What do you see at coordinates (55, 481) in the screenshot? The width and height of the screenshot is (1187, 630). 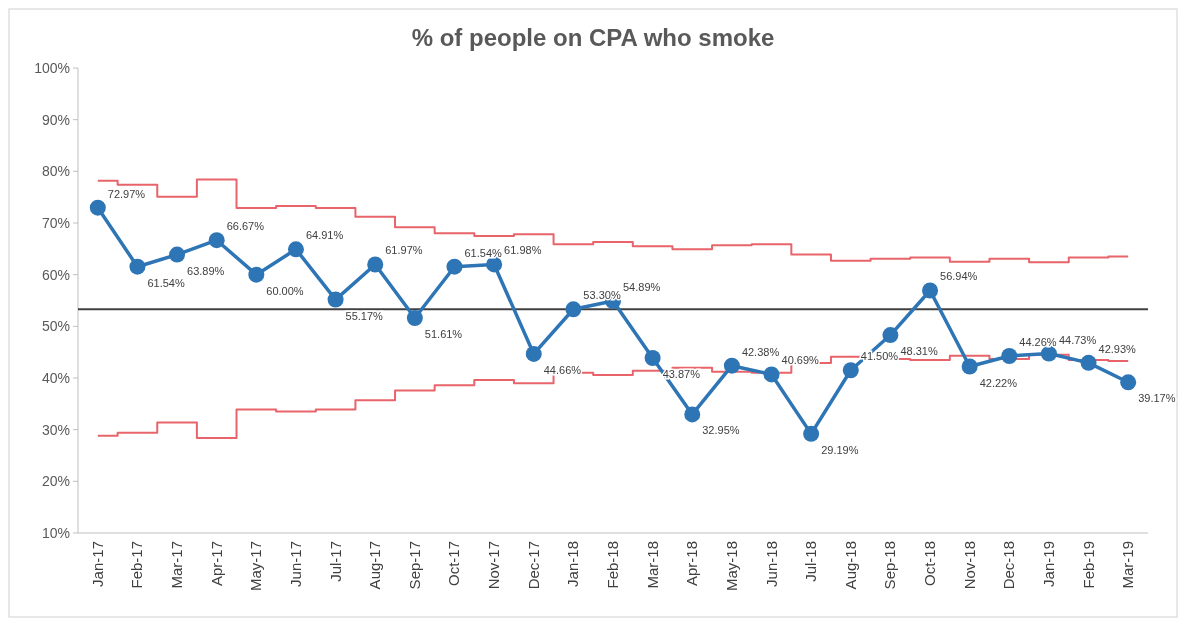 I see `y-tick-label: 20%` at bounding box center [55, 481].